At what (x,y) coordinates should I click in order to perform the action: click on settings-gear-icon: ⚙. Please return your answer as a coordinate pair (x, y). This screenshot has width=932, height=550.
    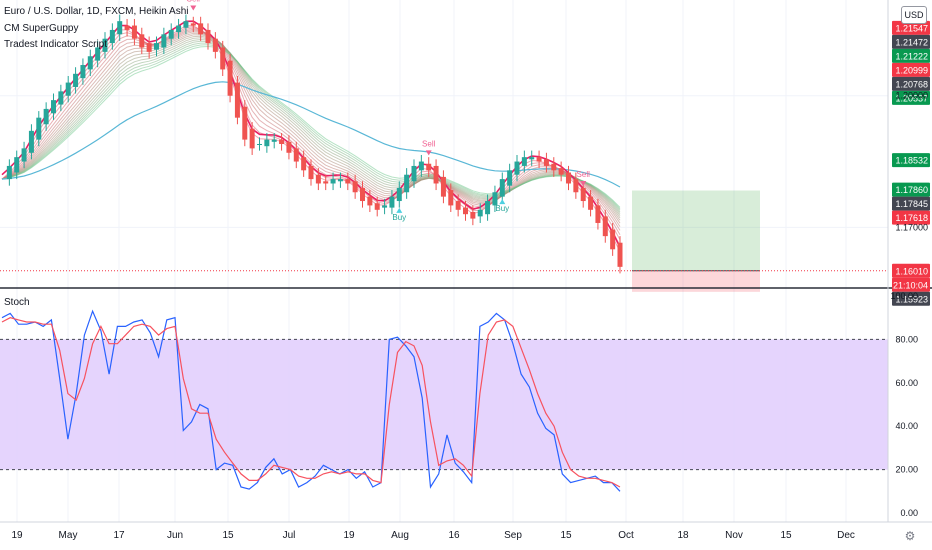
    Looking at the image, I should click on (910, 536).